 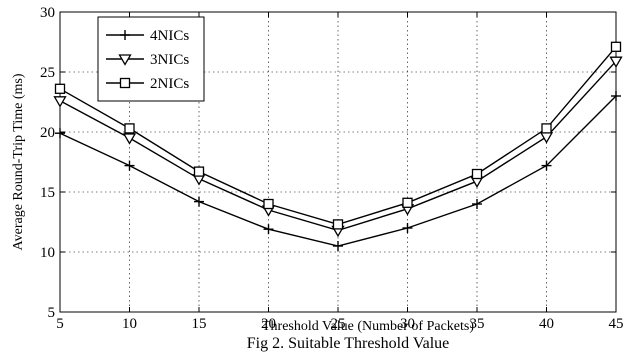 What do you see at coordinates (477, 324) in the screenshot?
I see `x-tick-label: 35` at bounding box center [477, 324].